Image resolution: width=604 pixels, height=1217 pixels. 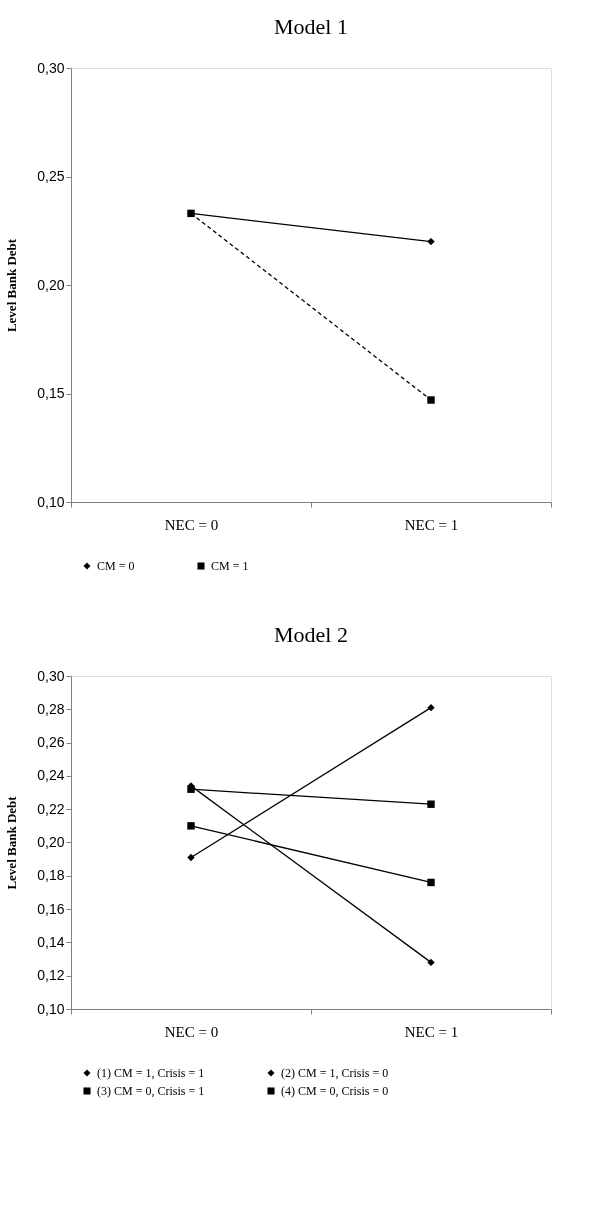 I want to click on legend-label: (4) CM = 0, Crisis = 0, so click(x=335, y=1091).